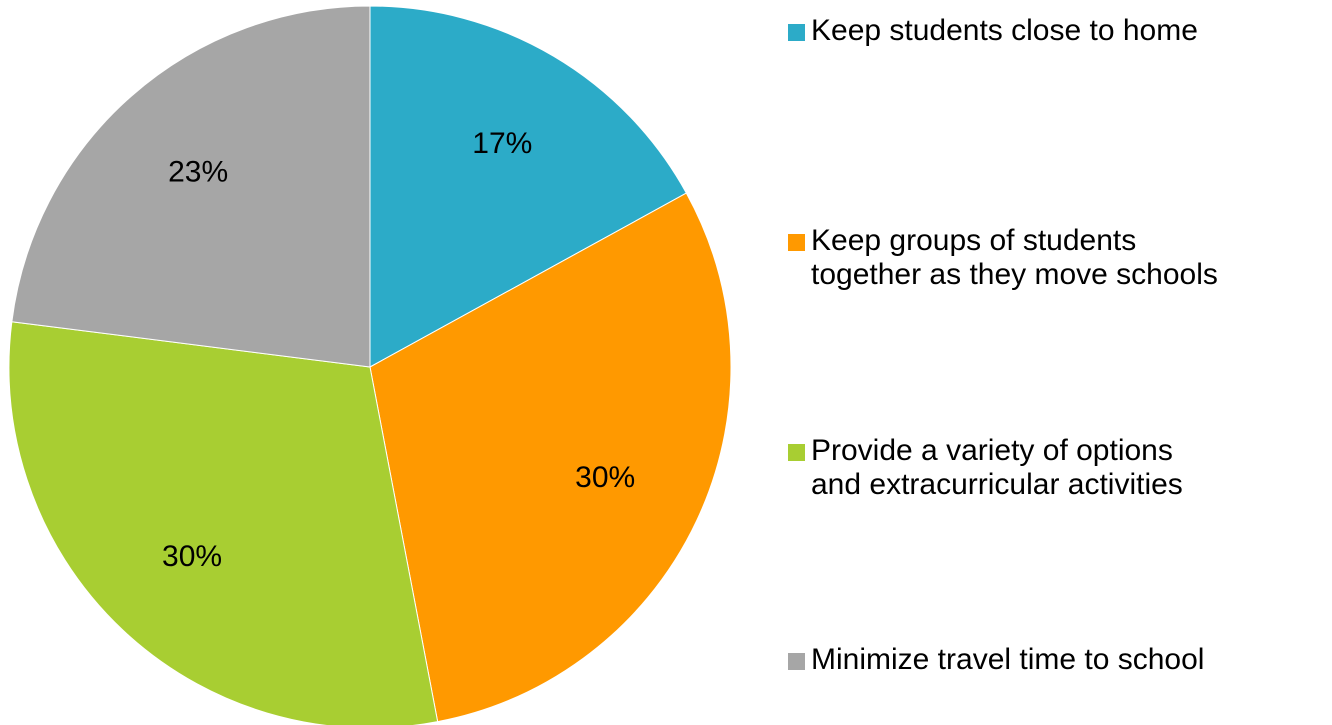  Describe the element at coordinates (502, 143) in the screenshot. I see `slice-value-label: 17%` at that location.